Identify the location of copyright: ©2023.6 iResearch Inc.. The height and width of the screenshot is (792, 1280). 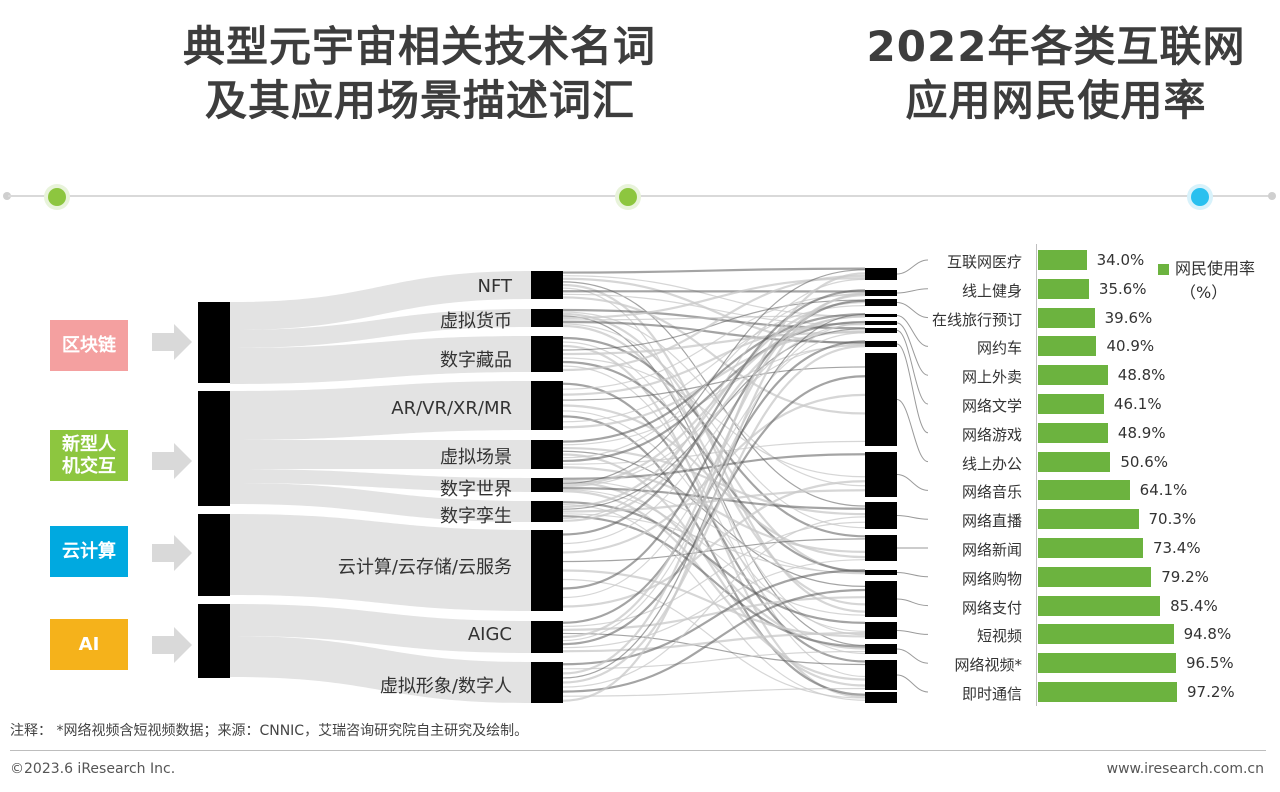
(93, 769).